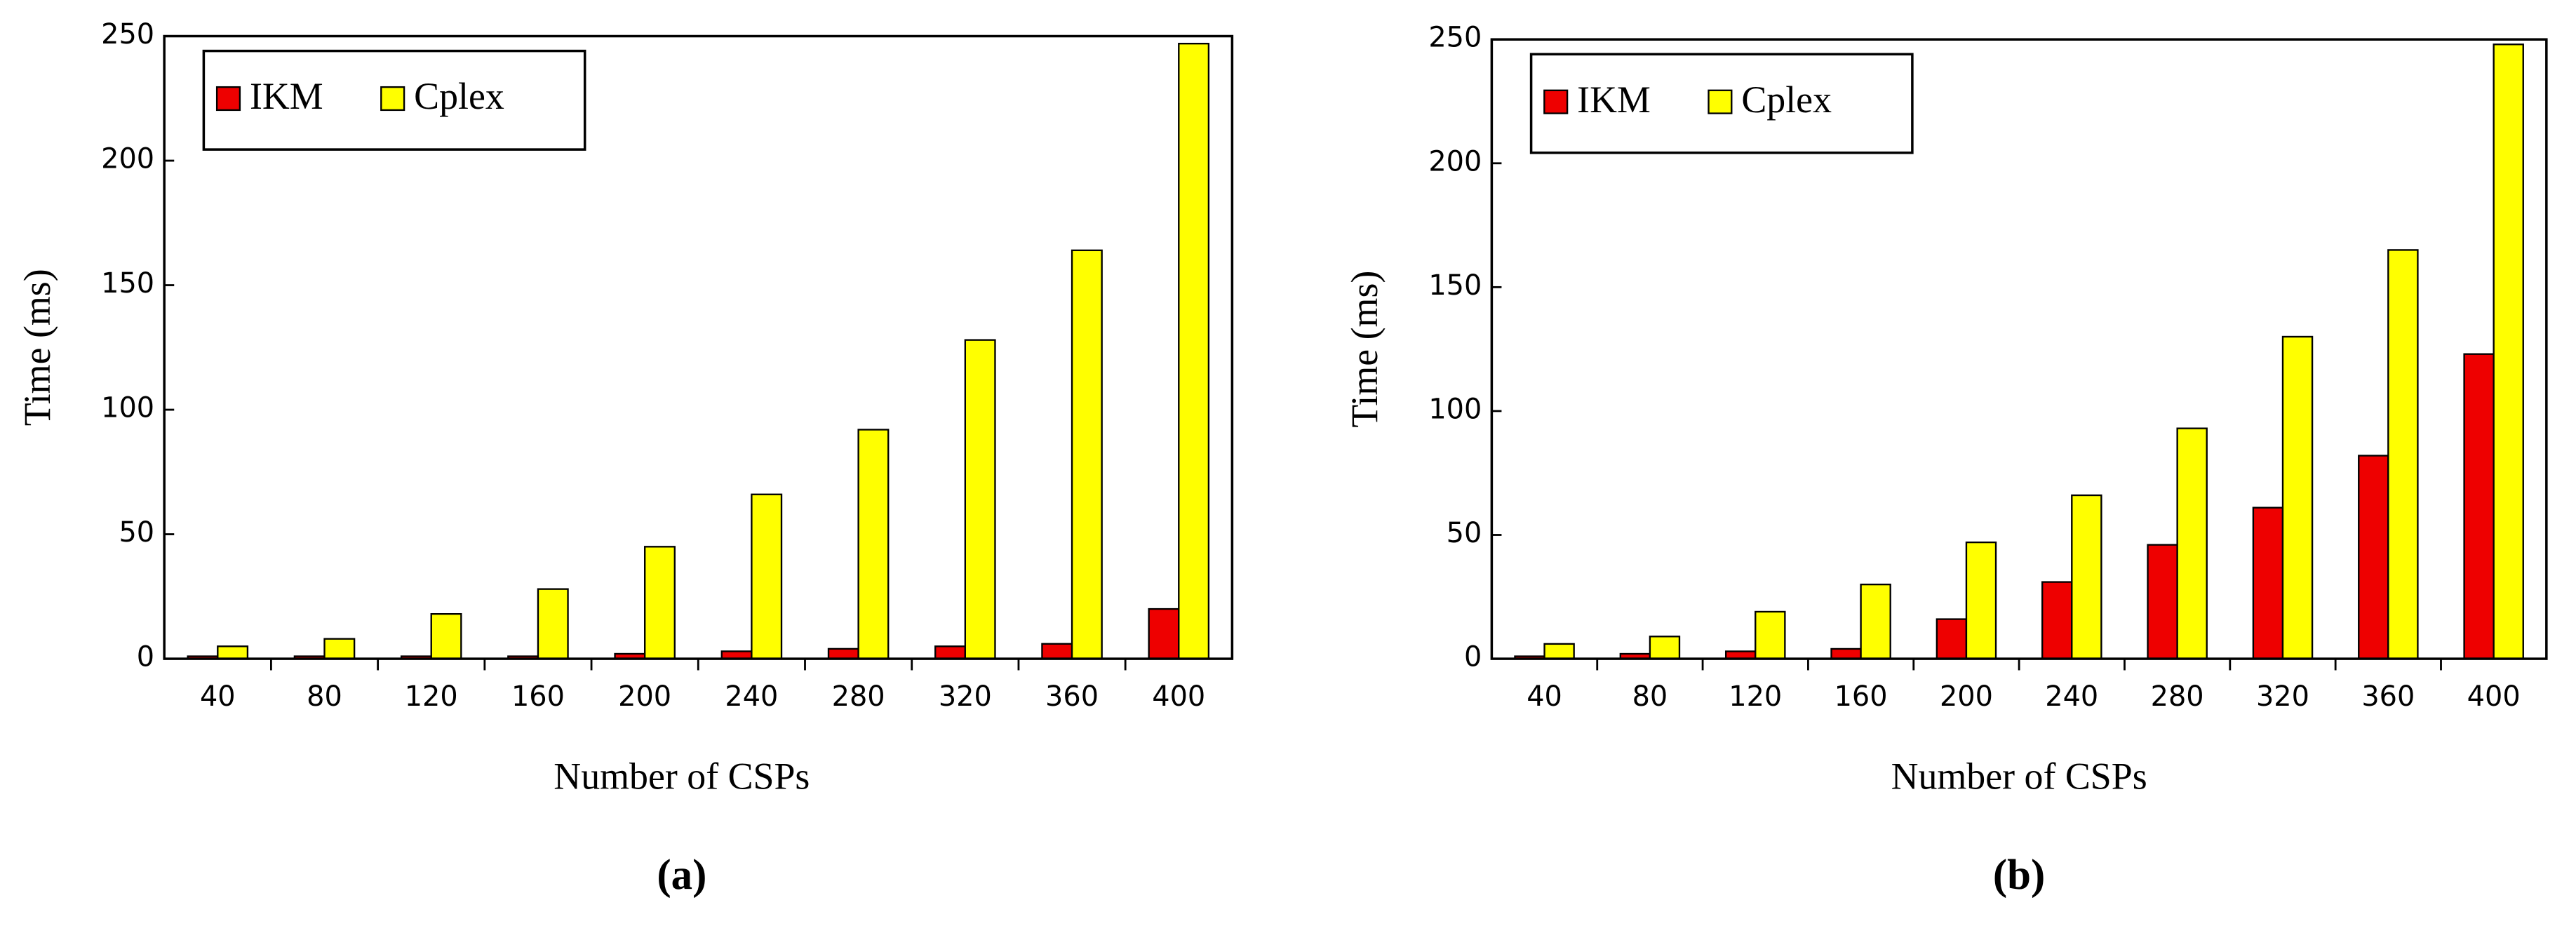 This screenshot has height=926, width=2576. I want to click on legend-box, so click(394, 100).